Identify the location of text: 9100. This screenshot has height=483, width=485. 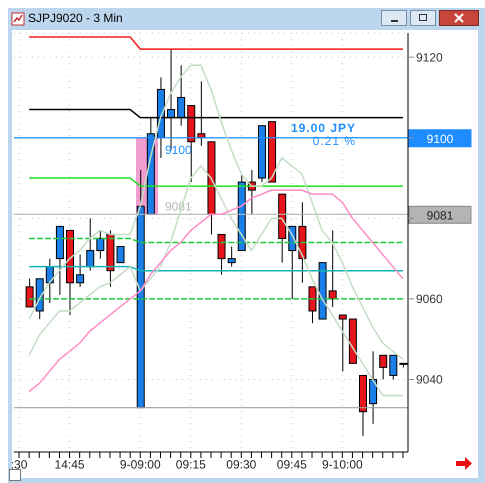
(440, 139).